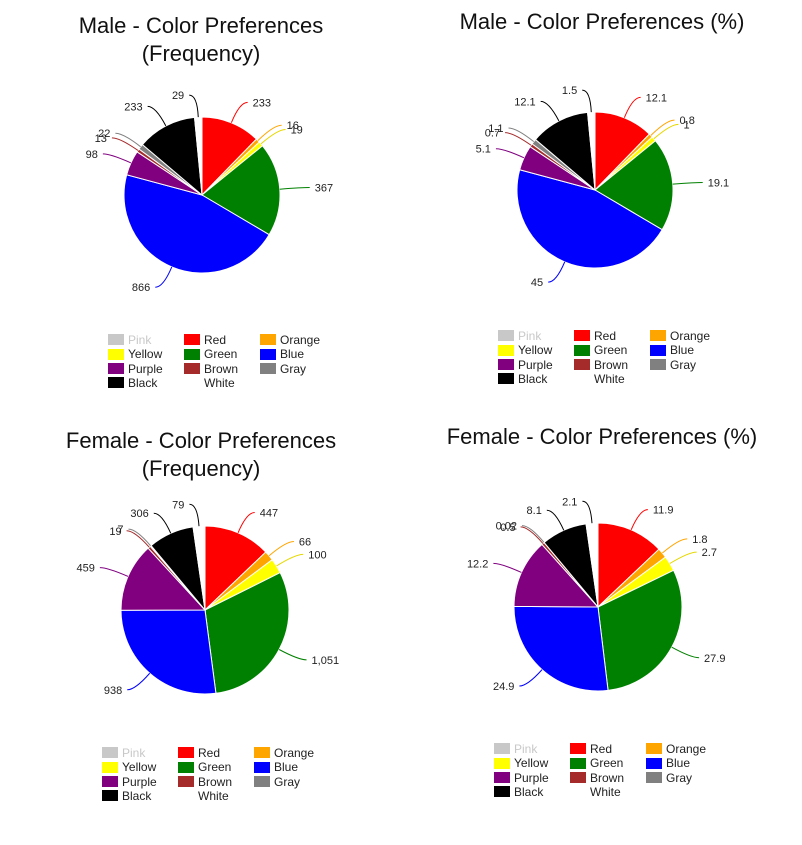 The image size is (802, 845). What do you see at coordinates (262, 103) in the screenshot?
I see `slice-label-red: 233` at bounding box center [262, 103].